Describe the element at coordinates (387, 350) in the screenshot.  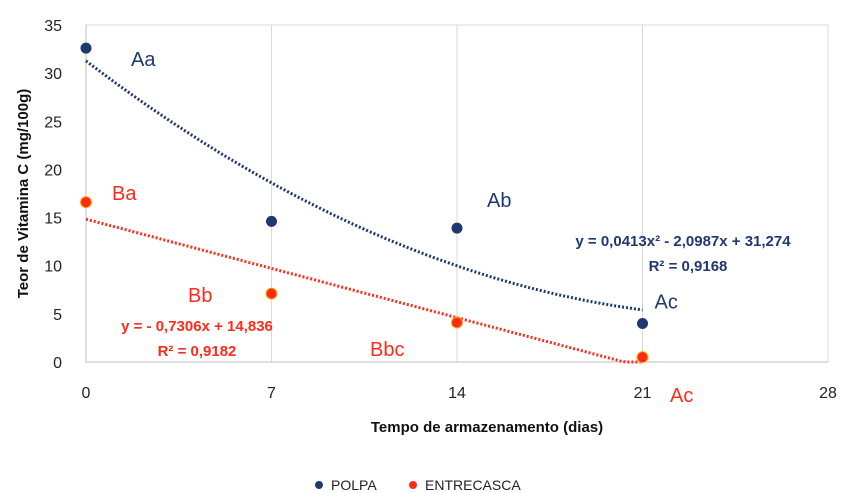
I see `entrecasca-point-label: Bbc` at that location.